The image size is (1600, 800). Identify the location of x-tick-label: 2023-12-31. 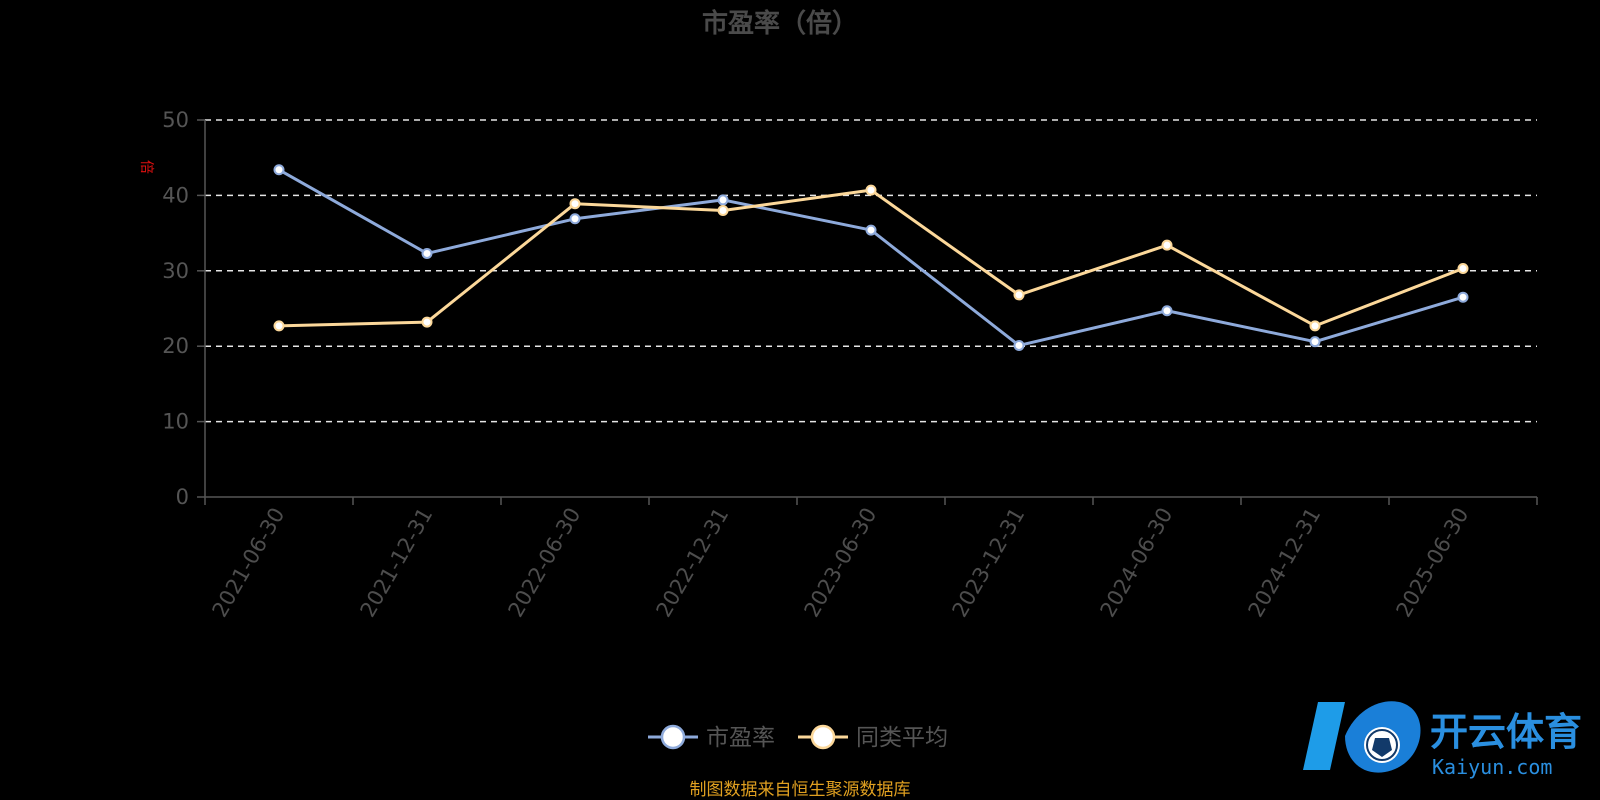
(989, 563).